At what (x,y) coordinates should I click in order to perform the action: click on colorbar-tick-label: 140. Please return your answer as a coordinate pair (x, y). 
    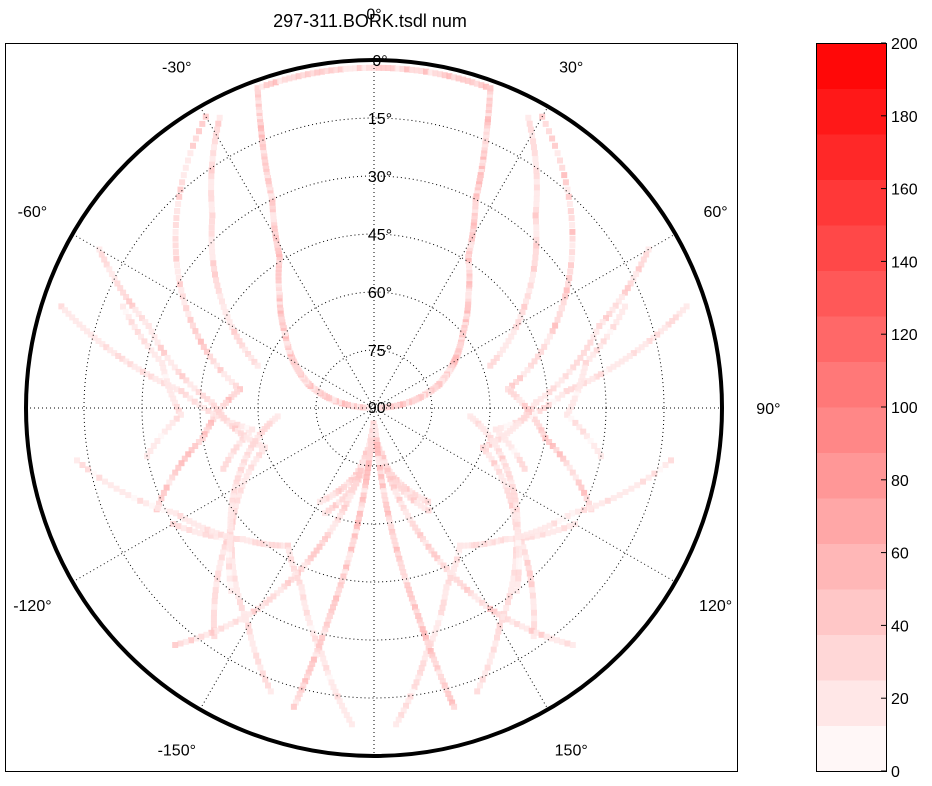
    Looking at the image, I should click on (904, 262).